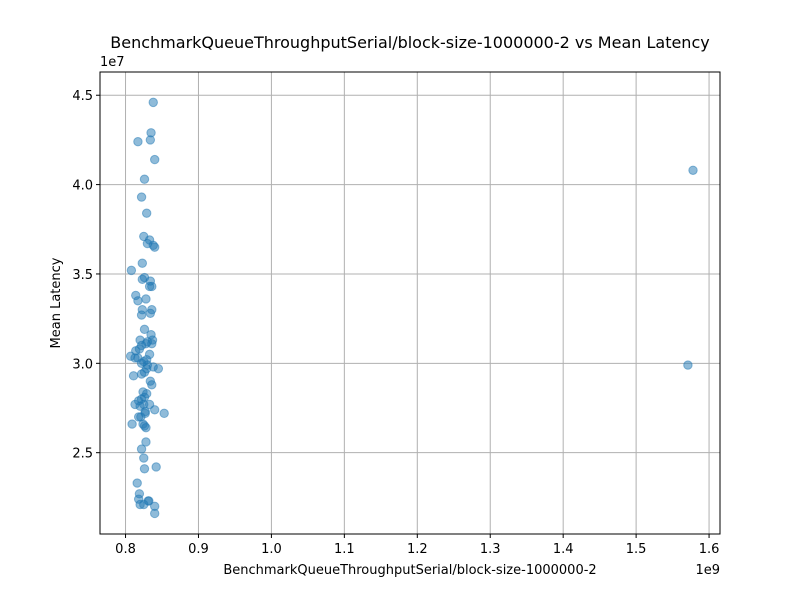  What do you see at coordinates (707, 570) in the screenshot?
I see `x-offset-label: 1e9` at bounding box center [707, 570].